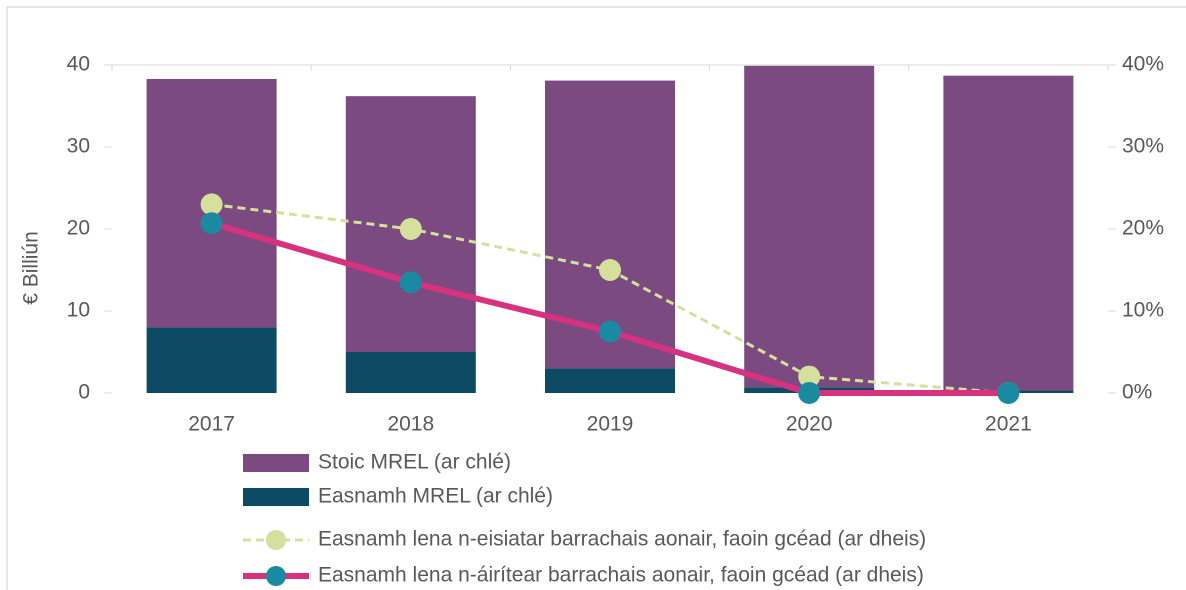 The height and width of the screenshot is (590, 1186). I want to click on y2-tick-label: 40%, so click(1143, 64).